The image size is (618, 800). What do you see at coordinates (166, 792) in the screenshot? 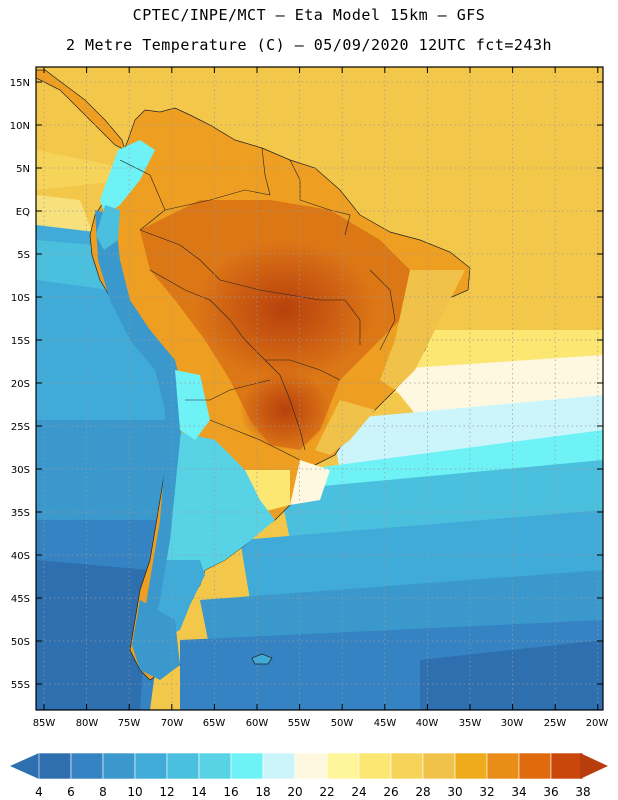
I see `colorbar-label: 12` at bounding box center [166, 792].